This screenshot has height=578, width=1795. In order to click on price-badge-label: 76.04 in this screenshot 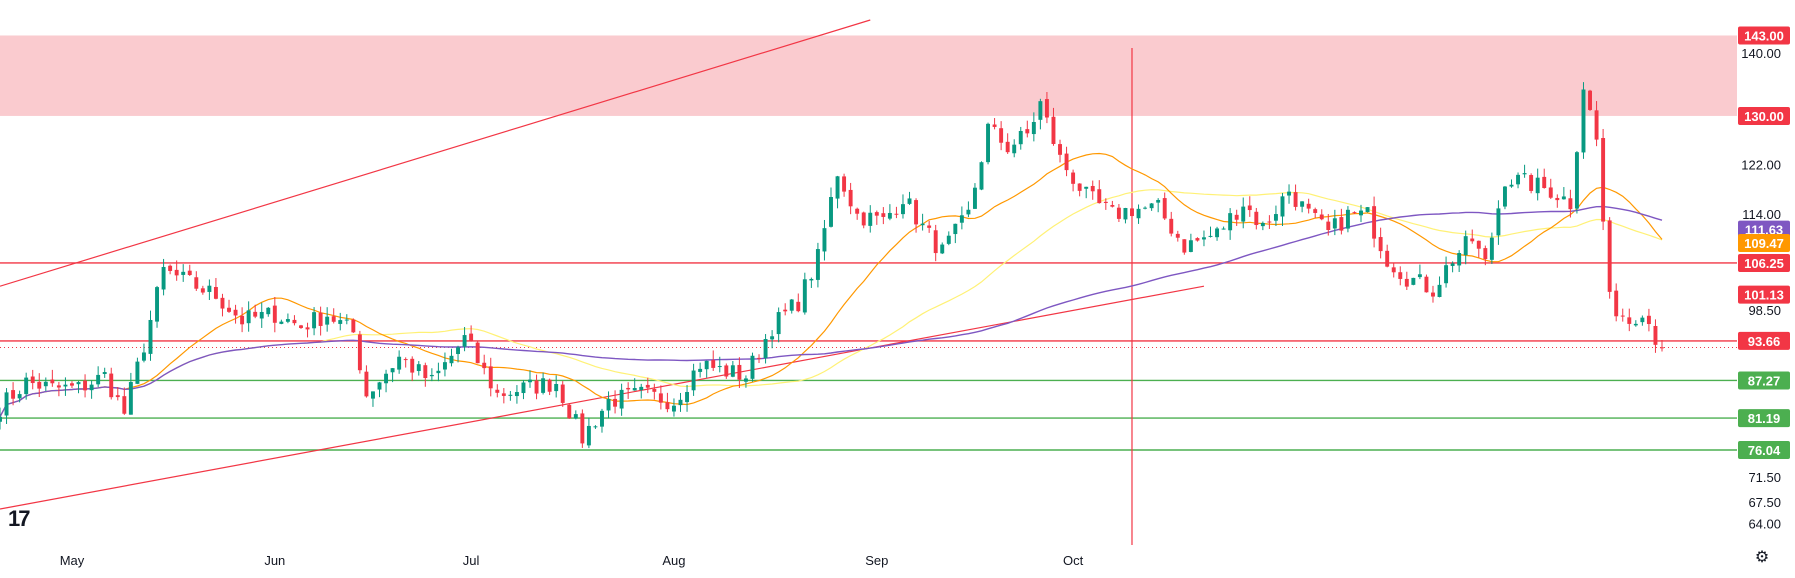, I will do `click(1764, 450)`.